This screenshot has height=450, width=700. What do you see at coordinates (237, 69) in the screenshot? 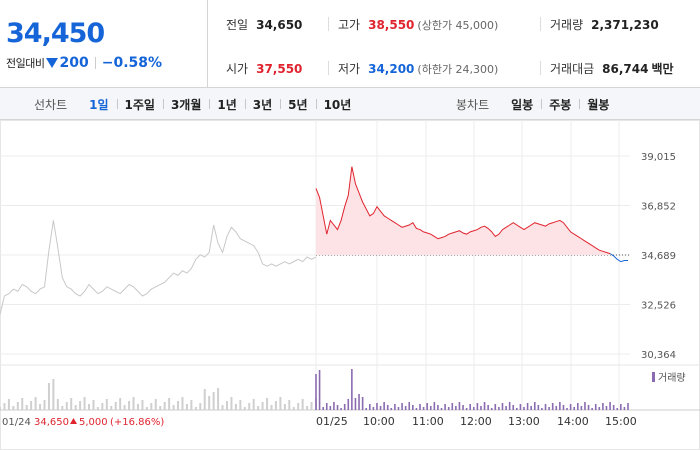
I see `open-label: 시가` at bounding box center [237, 69].